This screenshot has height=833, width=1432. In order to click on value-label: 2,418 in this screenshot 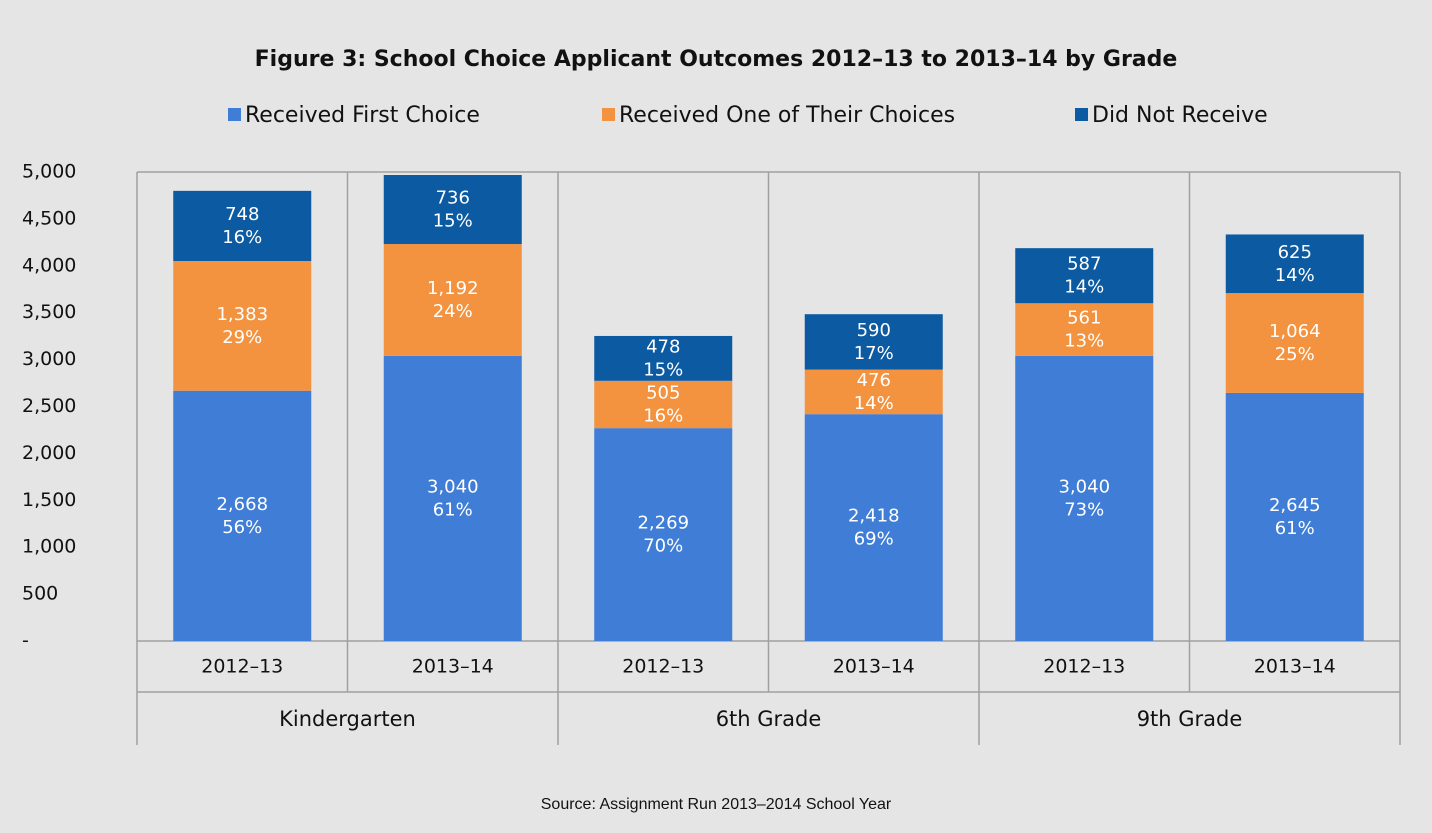, I will do `click(874, 516)`.